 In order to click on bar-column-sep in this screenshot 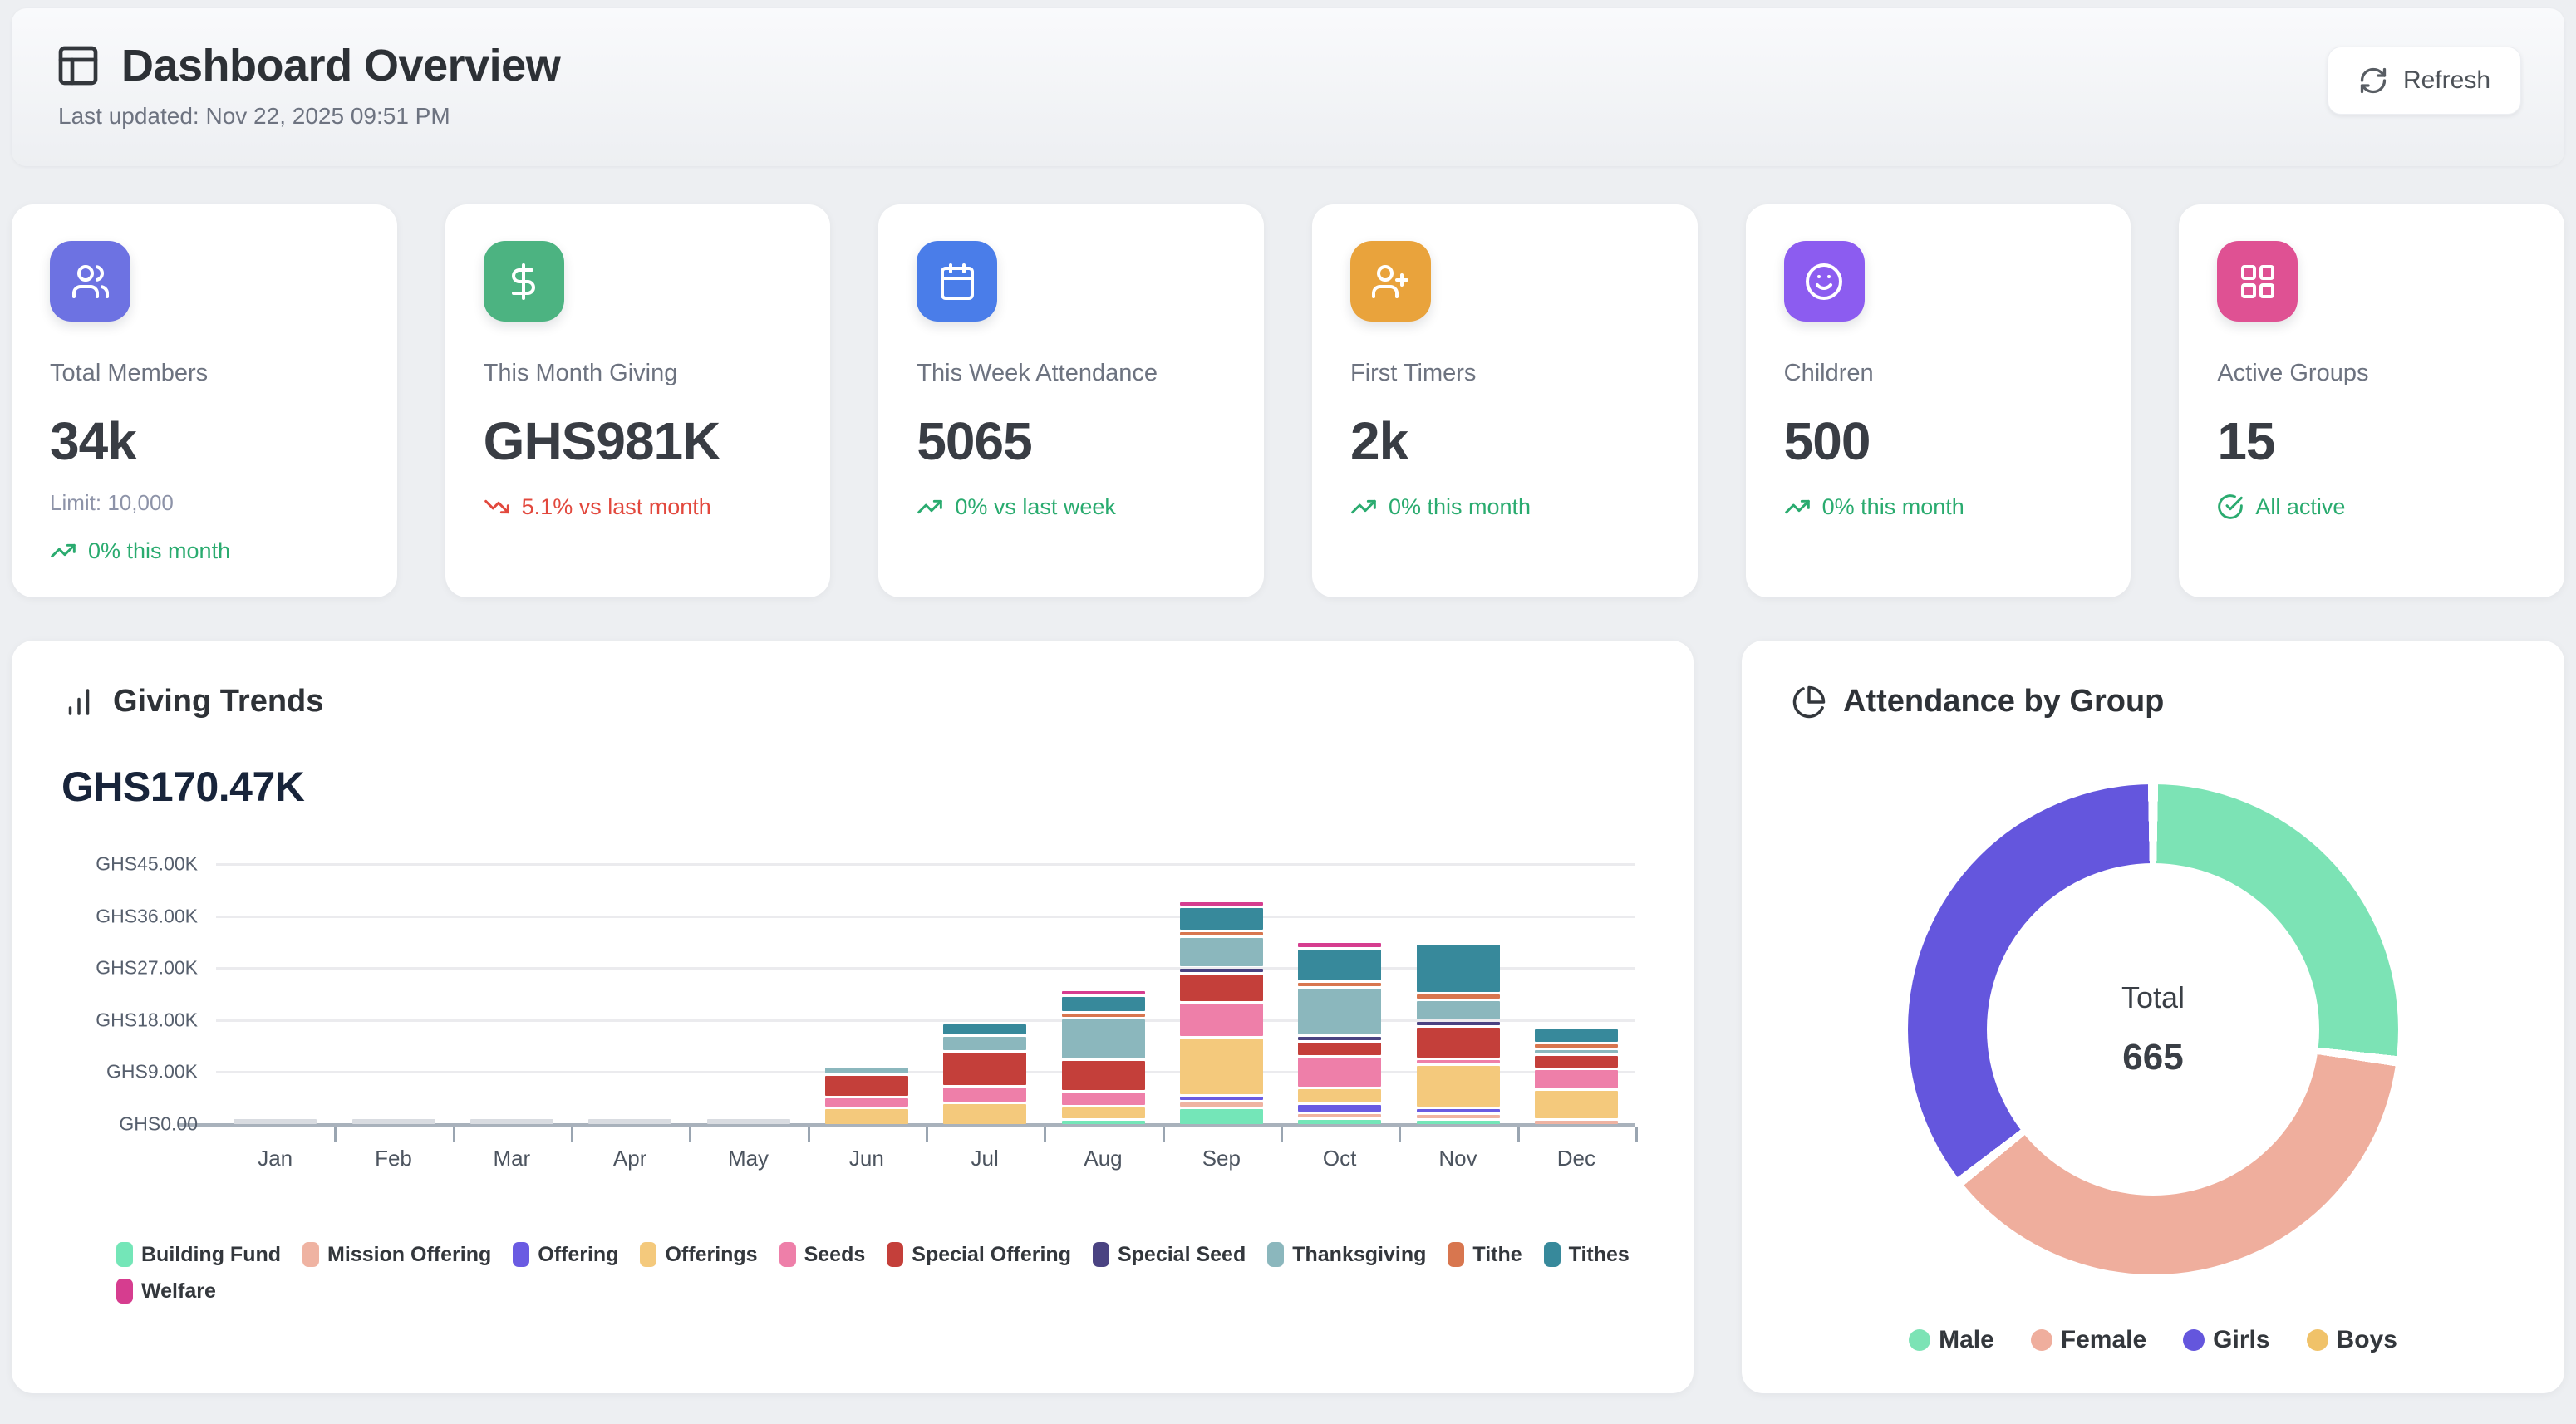, I will do `click(1221, 1013)`.